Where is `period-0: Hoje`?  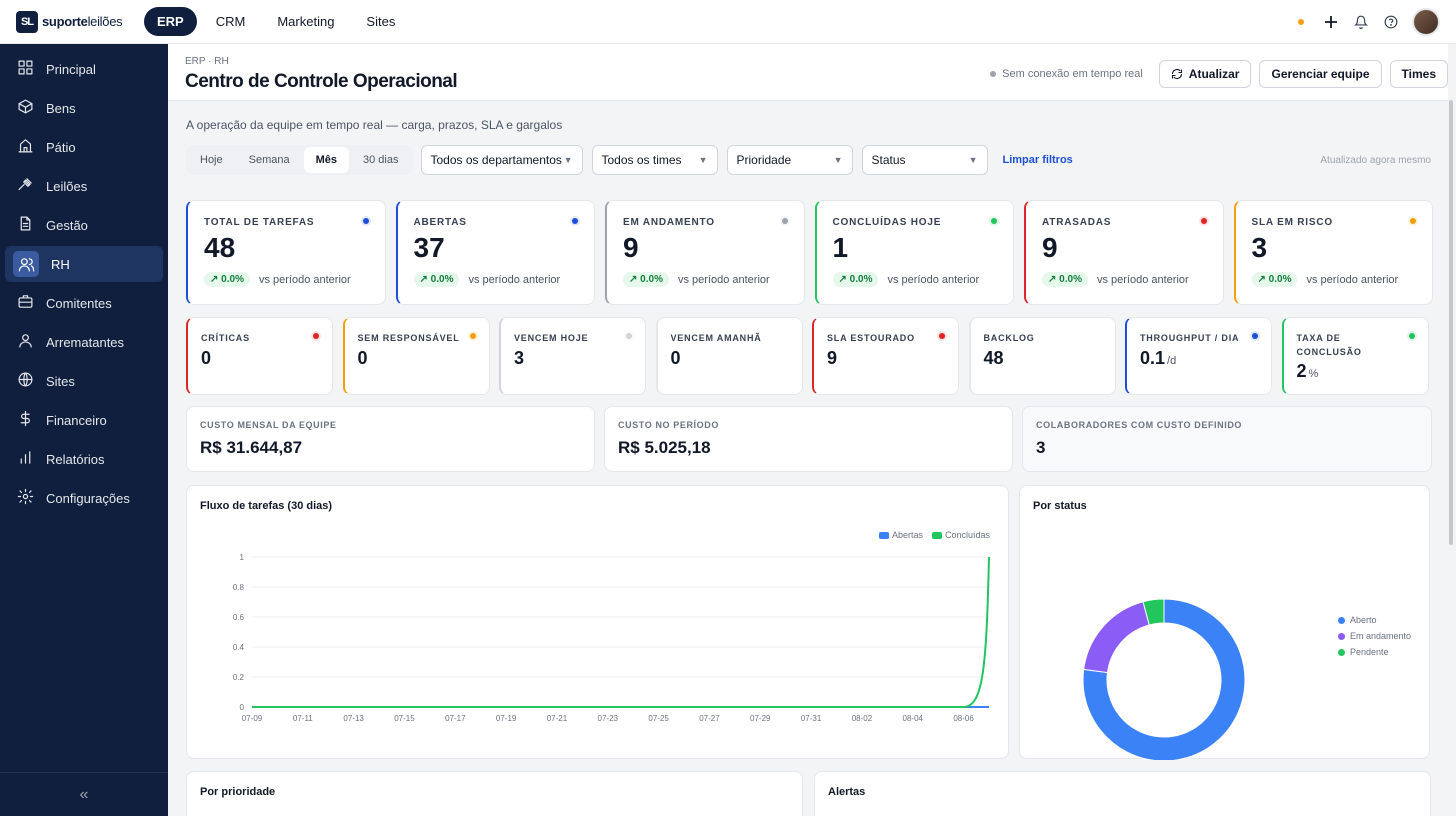 period-0: Hoje is located at coordinates (211, 160).